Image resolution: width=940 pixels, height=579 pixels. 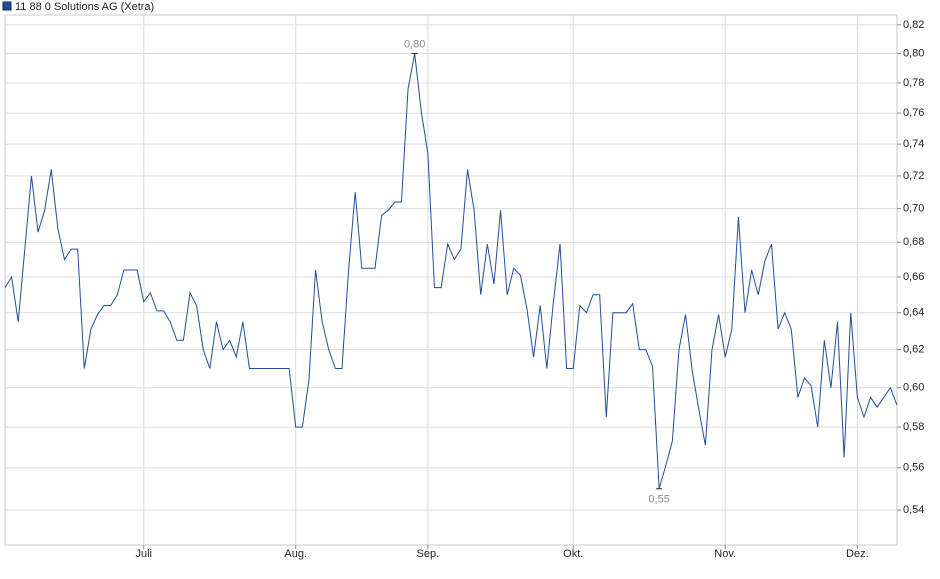 I want to click on y-tick-label: 0,72, so click(x=913, y=176).